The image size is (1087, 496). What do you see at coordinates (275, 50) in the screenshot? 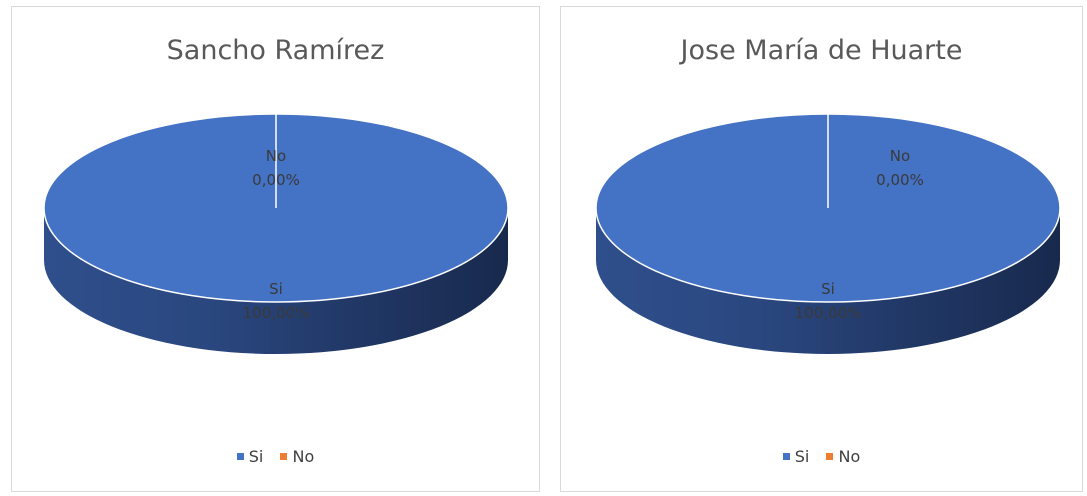
I see `chart-title: Sancho Ramírez` at bounding box center [275, 50].